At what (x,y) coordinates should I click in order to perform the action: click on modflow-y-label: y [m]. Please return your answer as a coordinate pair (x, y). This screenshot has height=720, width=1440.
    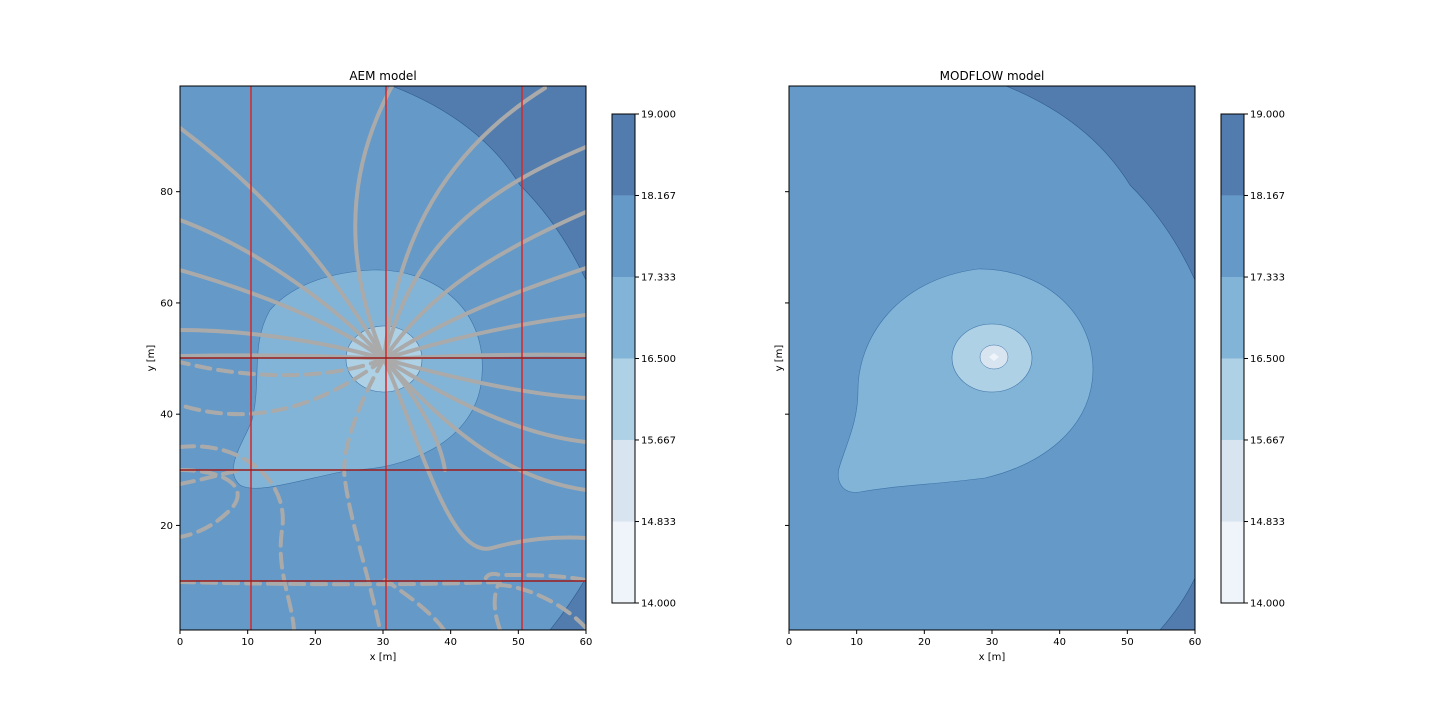
    Looking at the image, I should click on (779, 358).